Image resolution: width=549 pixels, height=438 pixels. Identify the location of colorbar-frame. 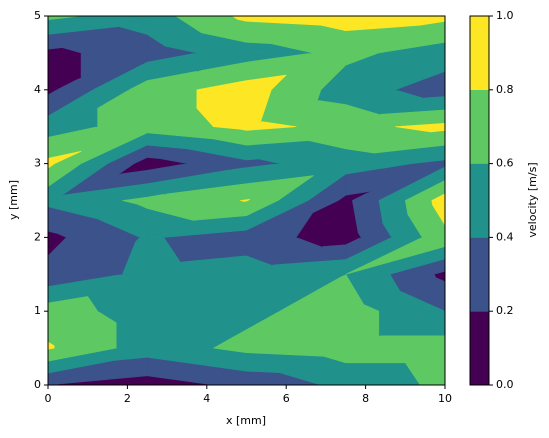
(479, 200).